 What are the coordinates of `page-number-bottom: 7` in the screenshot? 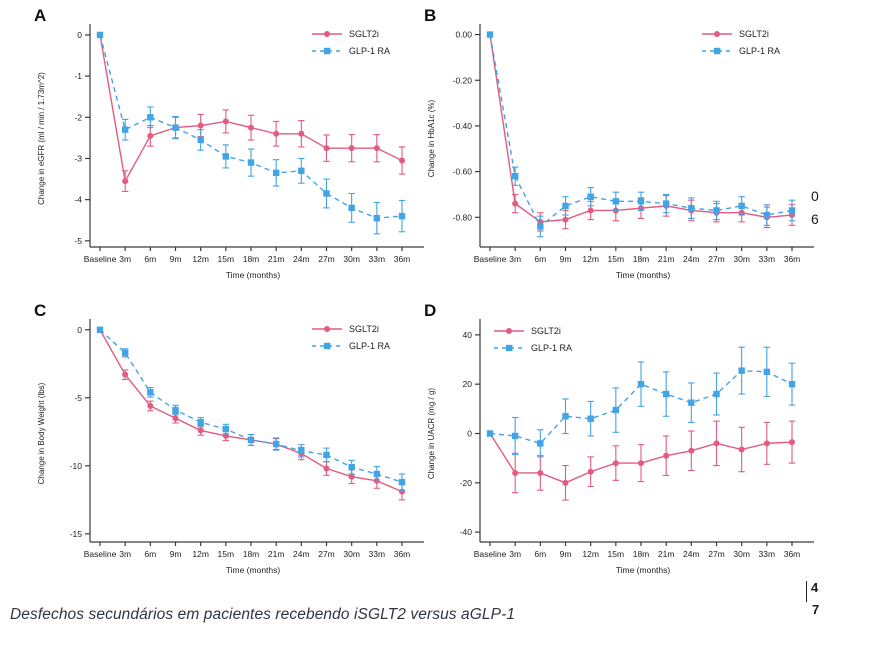 It's located at (816, 609).